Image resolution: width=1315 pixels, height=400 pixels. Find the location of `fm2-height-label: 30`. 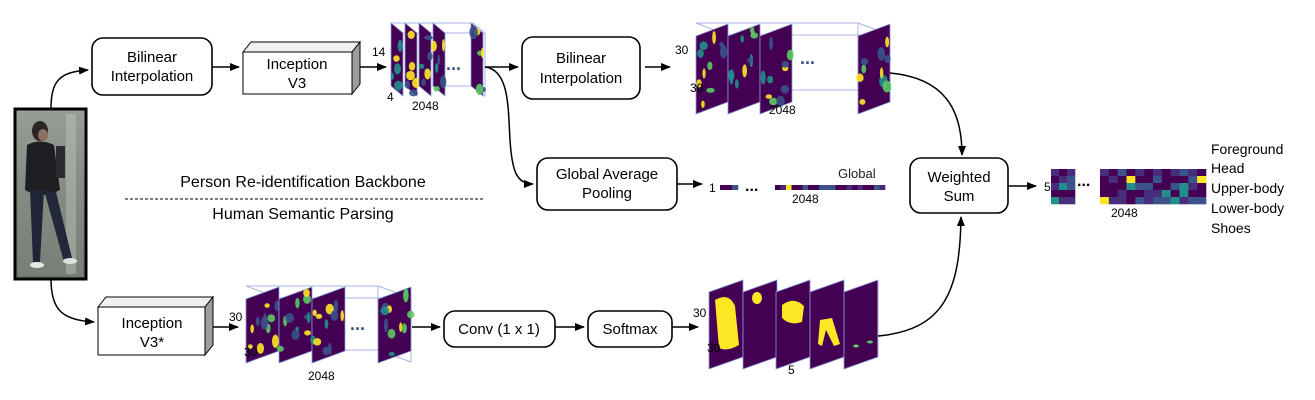

fm2-height-label: 30 is located at coordinates (682, 50).